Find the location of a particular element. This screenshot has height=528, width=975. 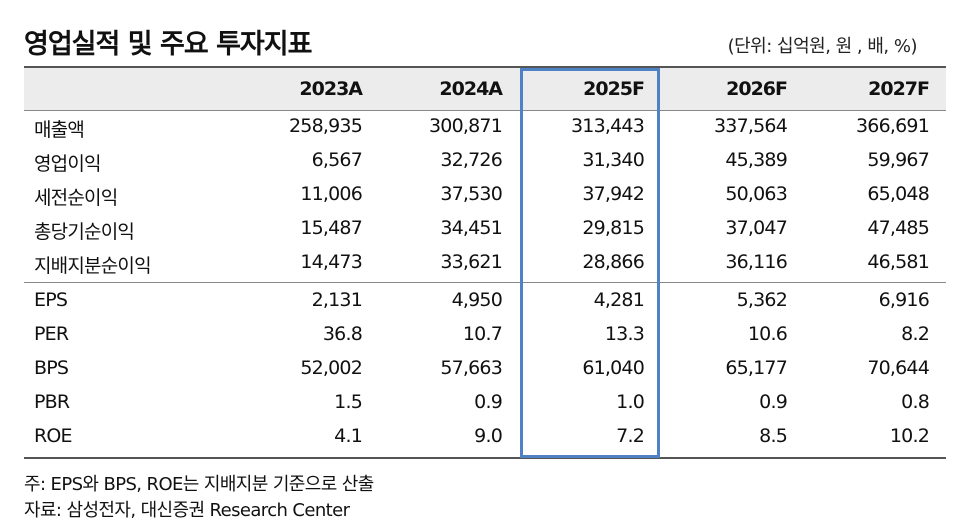

table-cell: 46,581 is located at coordinates (898, 262).